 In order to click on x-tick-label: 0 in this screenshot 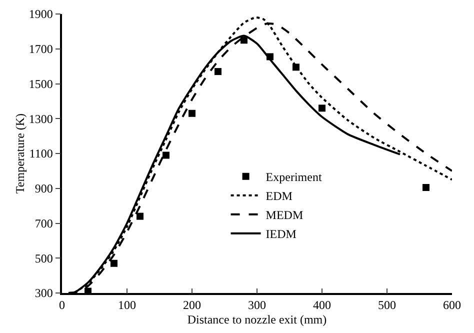, I will do `click(62, 305)`.